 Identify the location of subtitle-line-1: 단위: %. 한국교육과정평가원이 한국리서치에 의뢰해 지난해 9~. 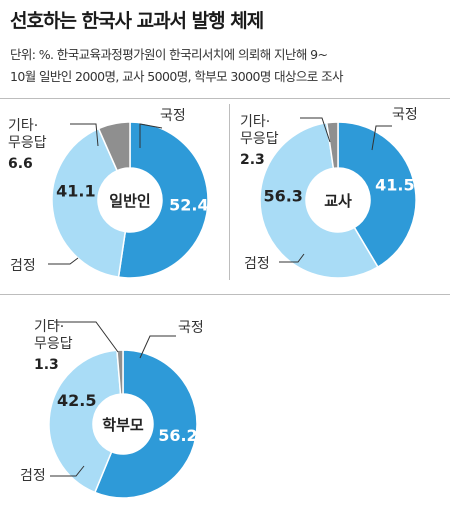
(169, 54).